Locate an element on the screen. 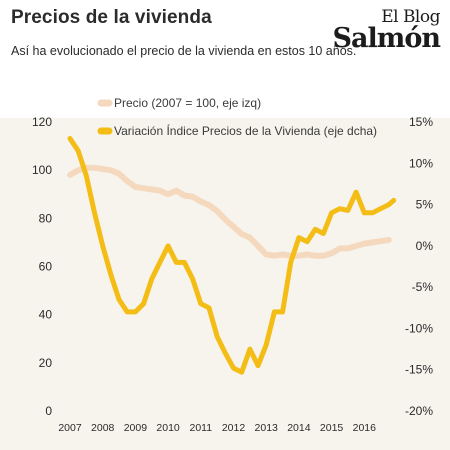 This screenshot has width=450, height=450. y-right-tick-label: 15% is located at coordinates (421, 122).